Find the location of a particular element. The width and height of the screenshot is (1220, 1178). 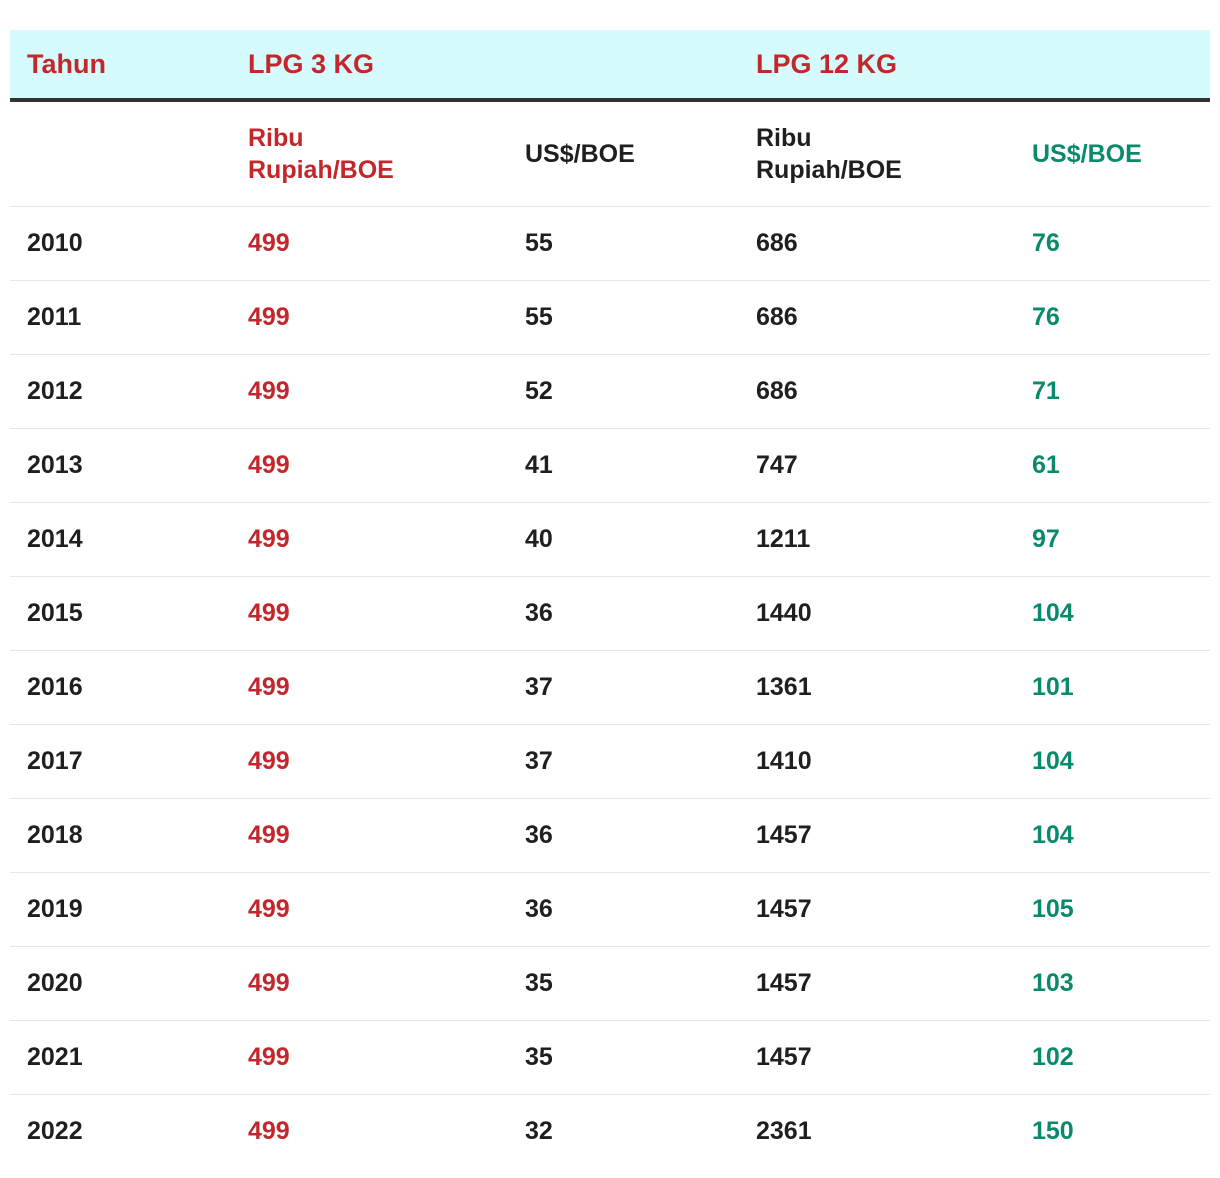

cell-12kg-rupiah: 2361 is located at coordinates (784, 1131).